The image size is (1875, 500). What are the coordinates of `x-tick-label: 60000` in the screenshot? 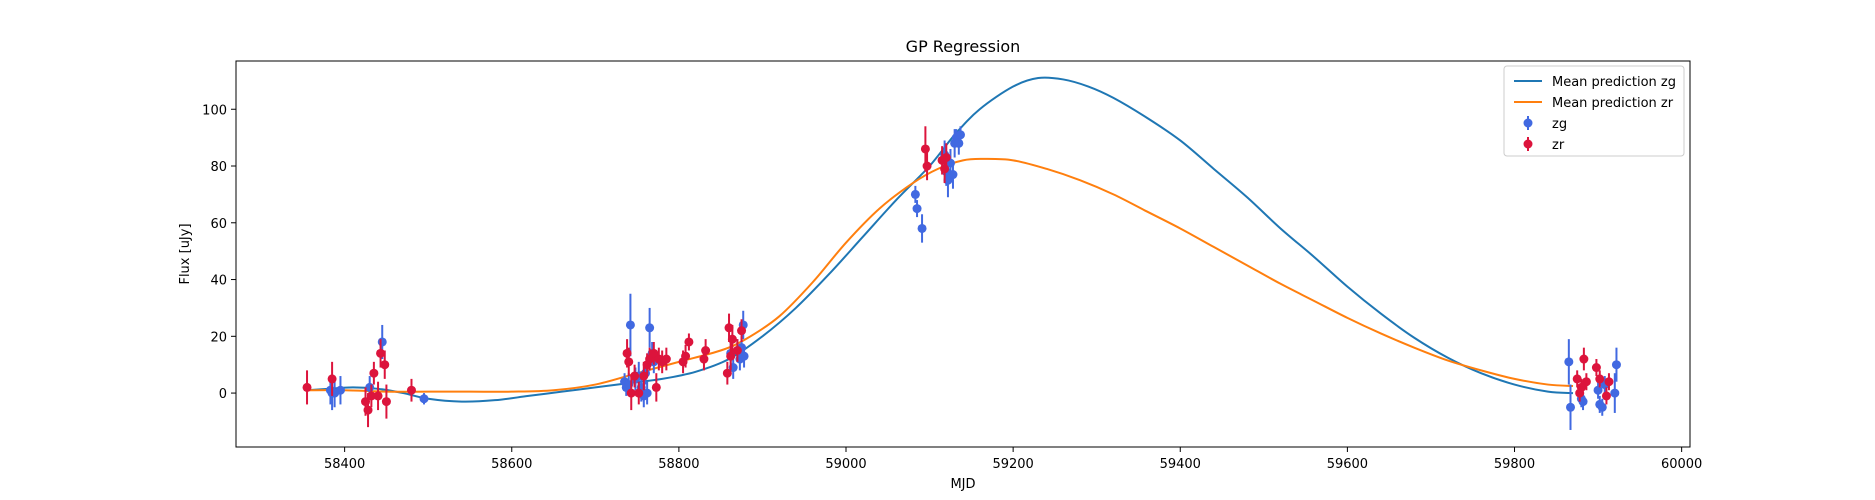 It's located at (1681, 464).